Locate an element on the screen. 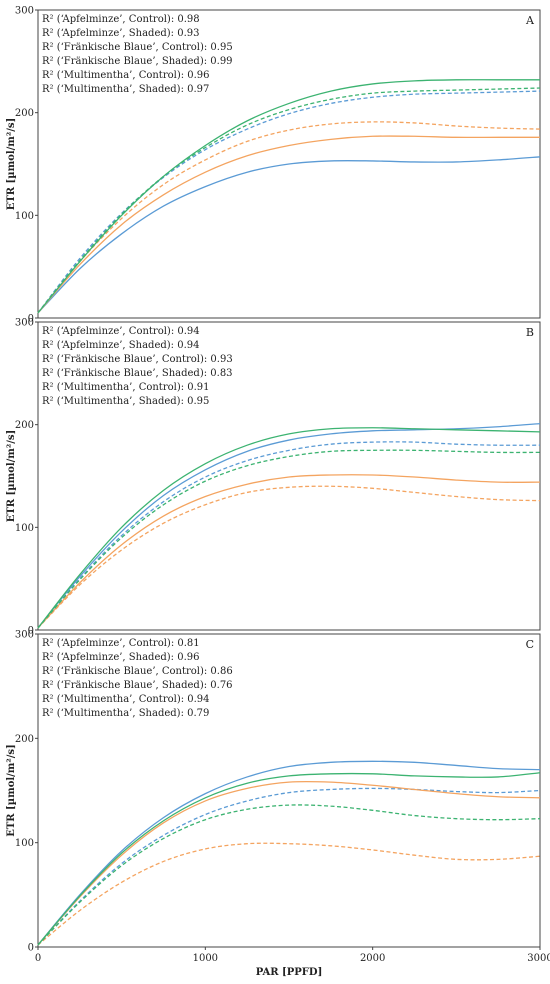  panel-letter: A is located at coordinates (530, 20).